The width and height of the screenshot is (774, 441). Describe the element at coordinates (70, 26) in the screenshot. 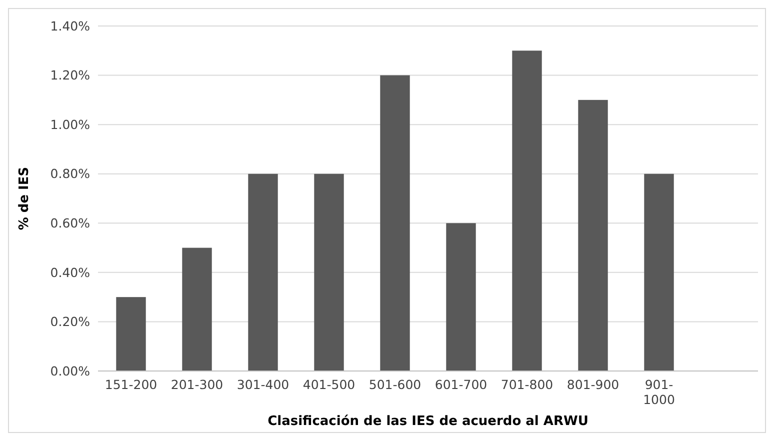

I see `y-tick-label: 1.40%` at that location.